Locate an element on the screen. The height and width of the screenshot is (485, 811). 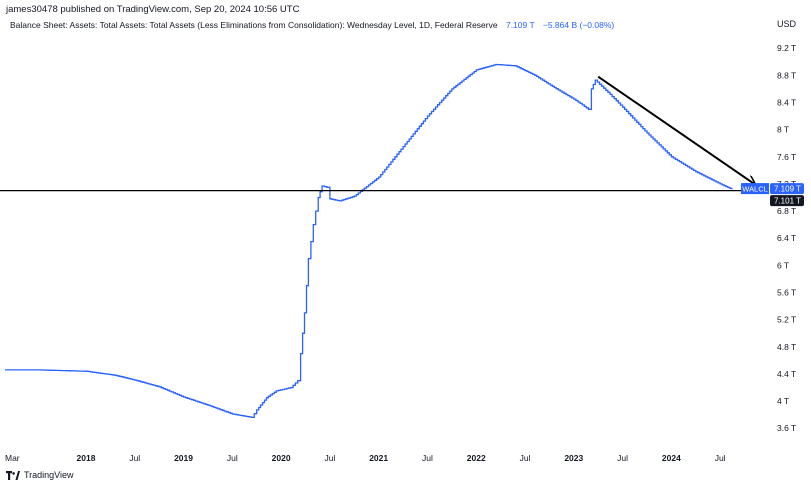
x-tick-label: 2023 is located at coordinates (573, 458).